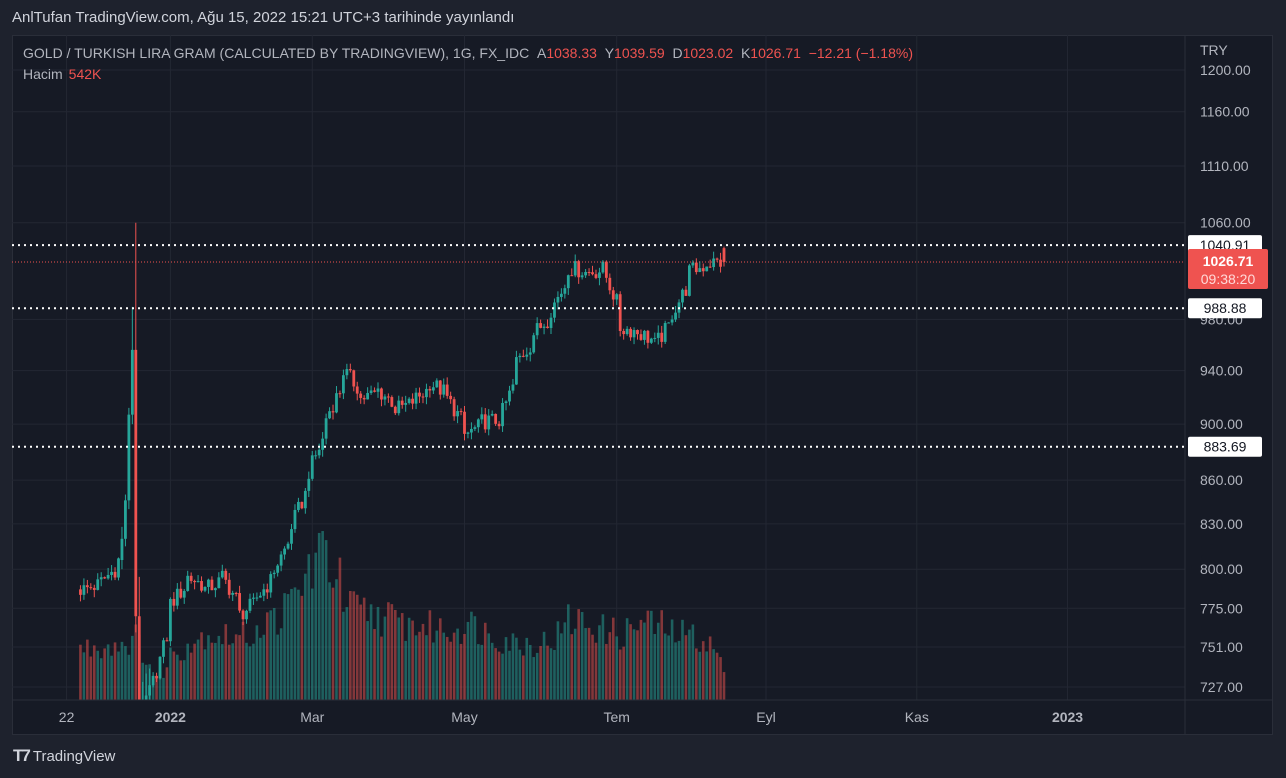 The image size is (1286, 778). Describe the element at coordinates (43, 74) in the screenshot. I see `volume-label: Hacim` at that location.